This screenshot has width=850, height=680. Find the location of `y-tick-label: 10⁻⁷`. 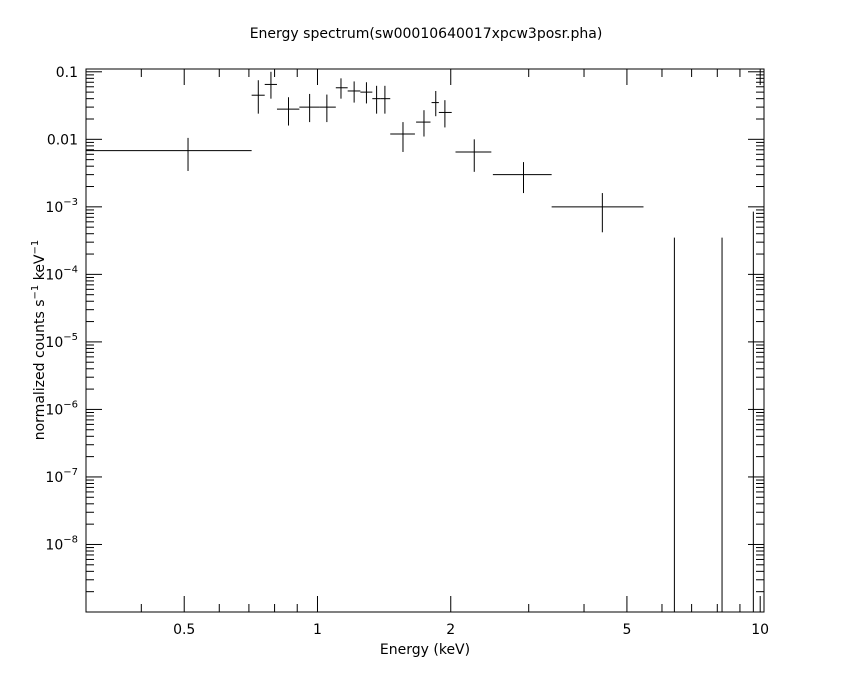

y-tick-label: 10⁻⁷ is located at coordinates (61, 476).